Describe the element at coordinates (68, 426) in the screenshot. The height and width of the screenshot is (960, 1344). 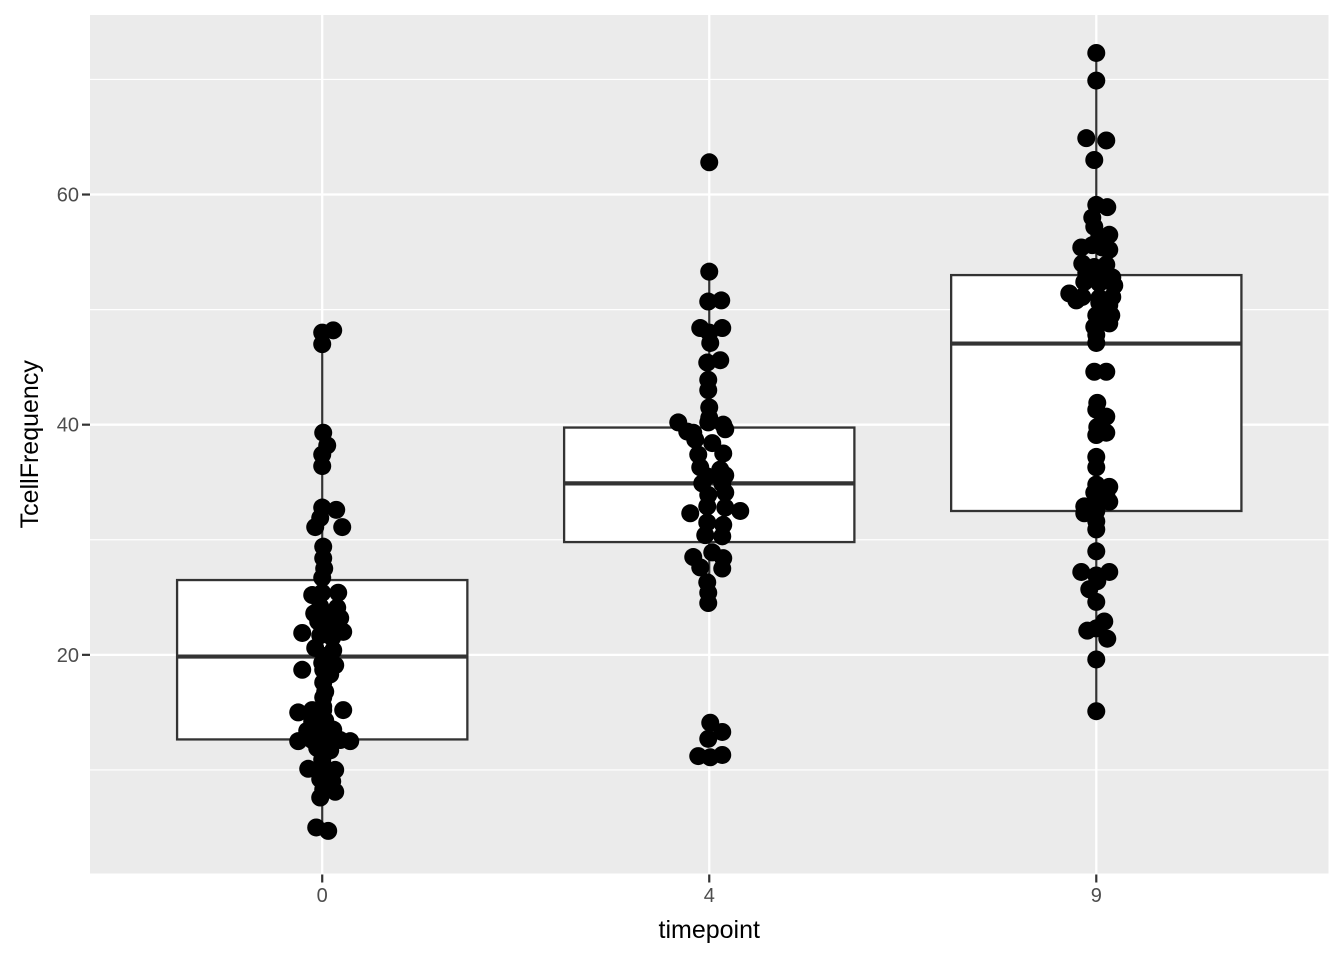
I see `y-tick-label: 40` at that location.